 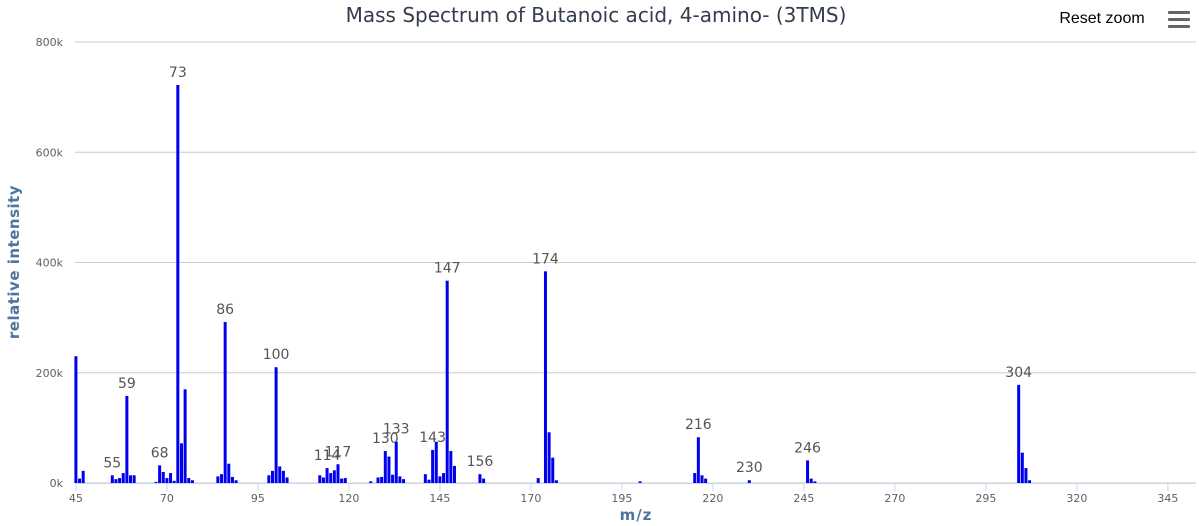 What do you see at coordinates (50, 373) in the screenshot?
I see `y-tick-label: 200k` at bounding box center [50, 373].